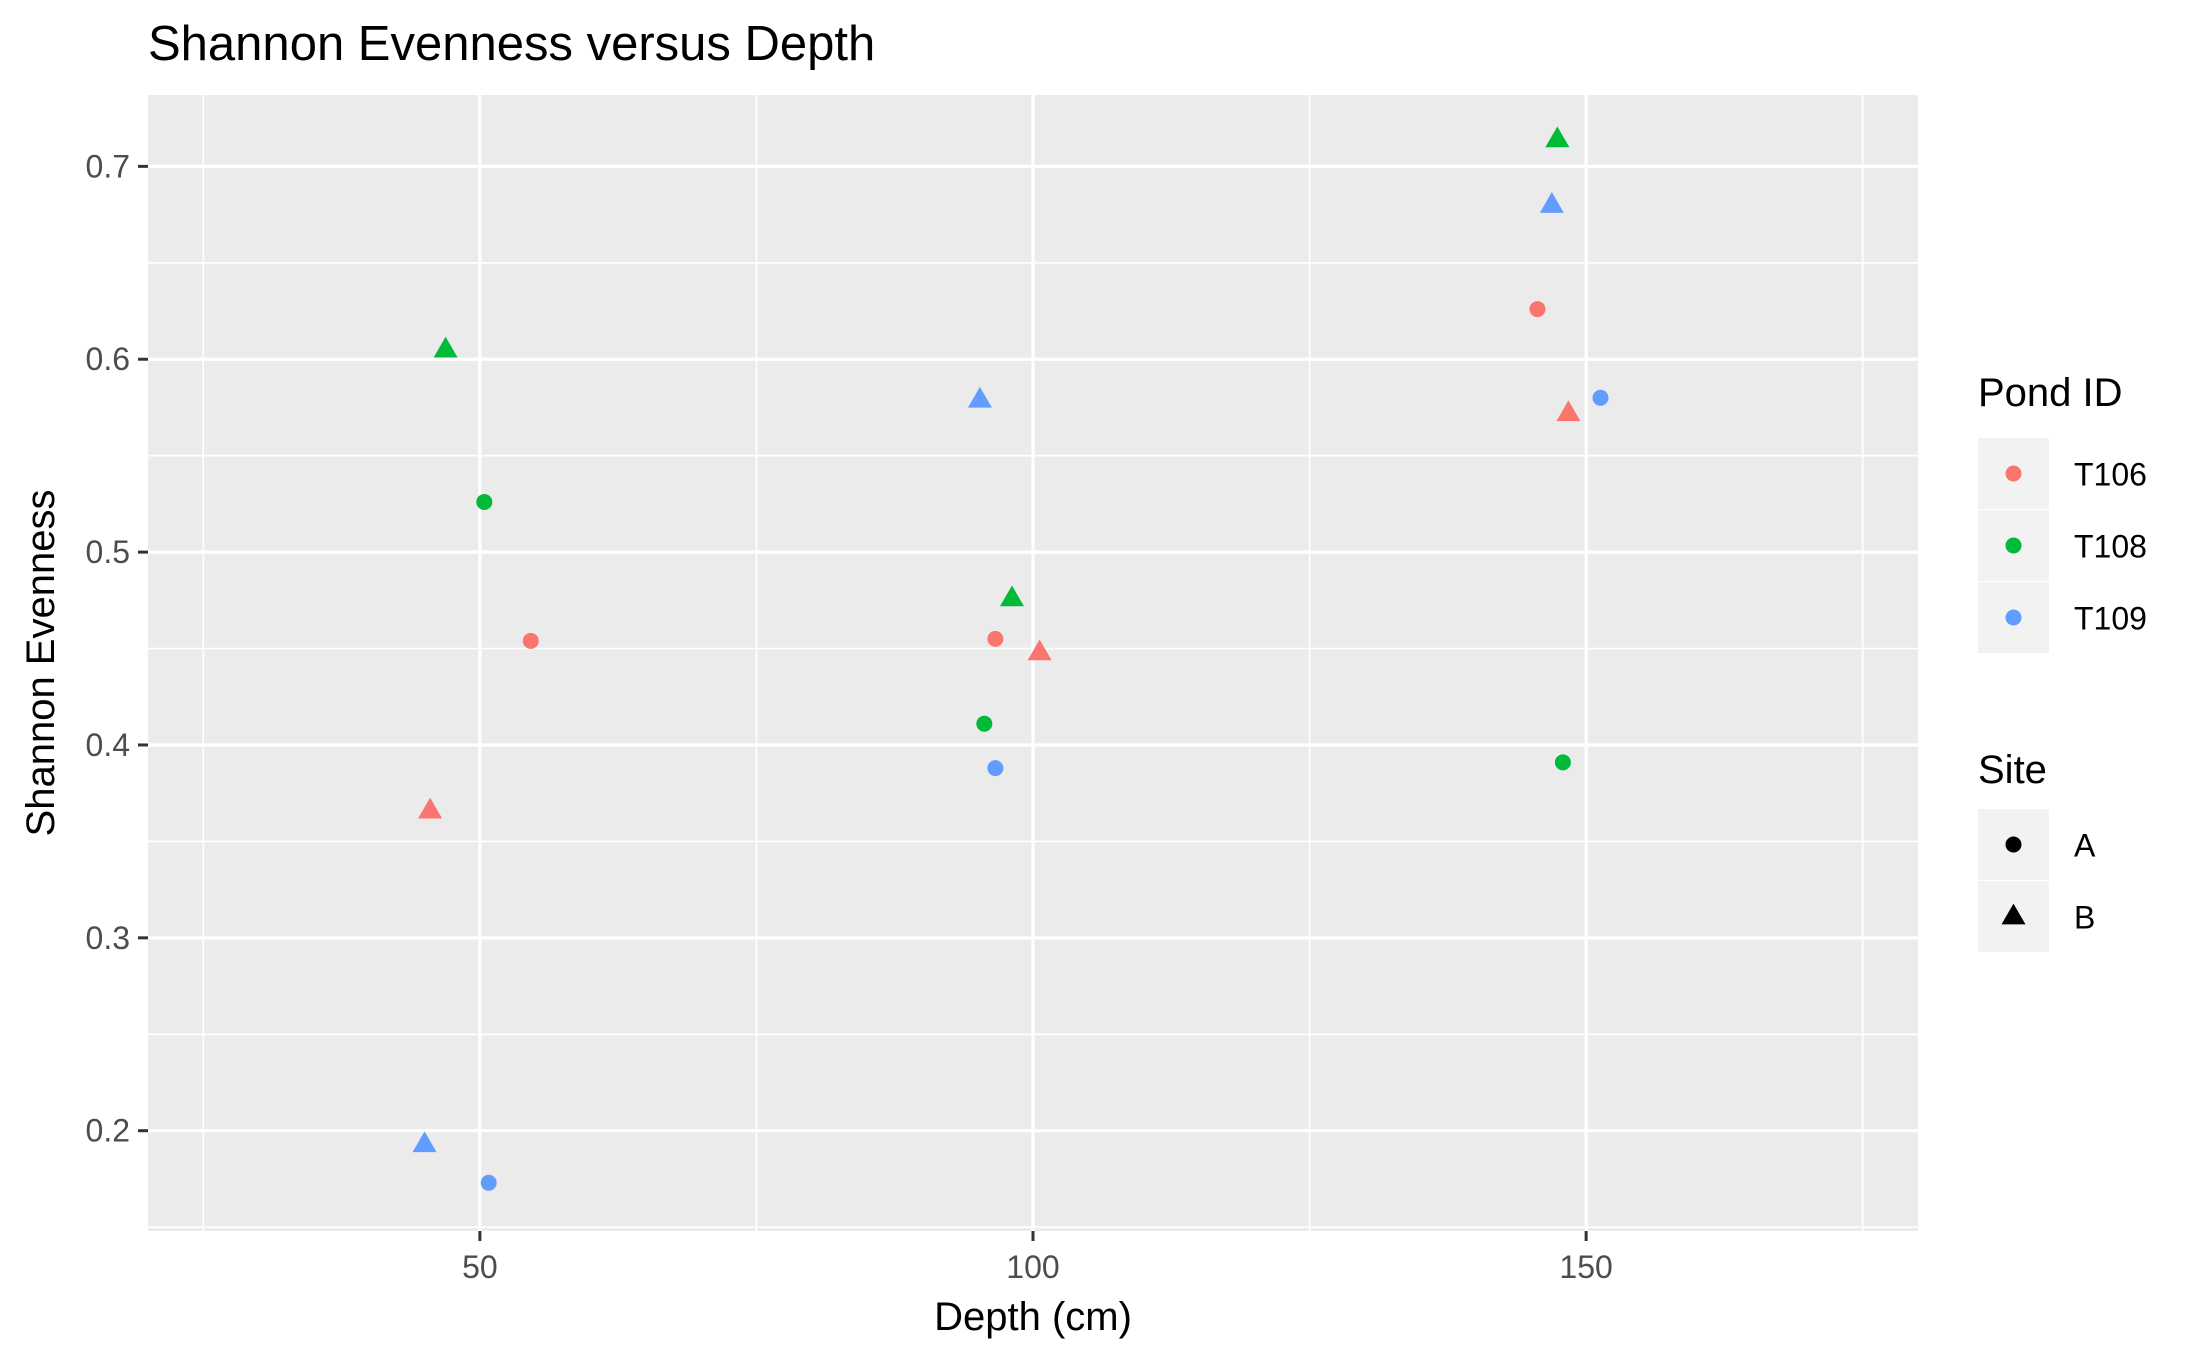 This screenshot has width=2200, height=1357. I want to click on y-axis: 0.2 0.3 0.4 0.5 0.6 0.7, so click(117, 648).